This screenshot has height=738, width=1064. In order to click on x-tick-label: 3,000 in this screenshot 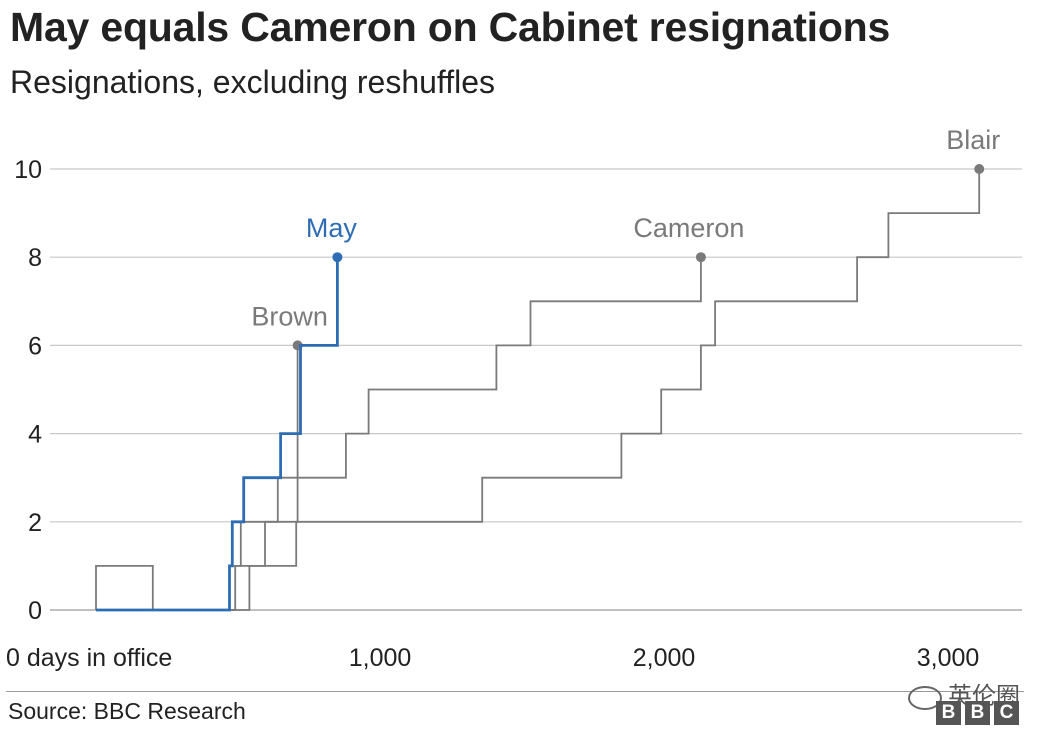, I will do `click(948, 658)`.